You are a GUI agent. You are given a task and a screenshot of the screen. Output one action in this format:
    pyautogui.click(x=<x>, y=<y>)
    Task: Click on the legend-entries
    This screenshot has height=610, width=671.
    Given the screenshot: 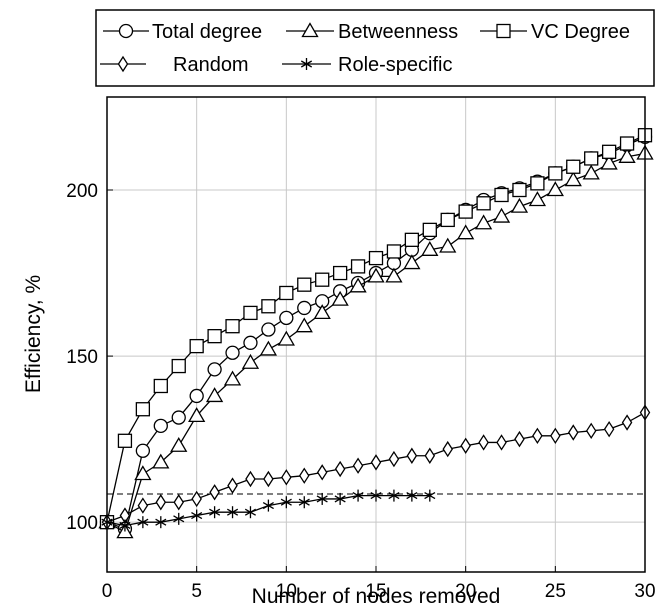 What is the action you would take?
    pyautogui.click(x=313, y=47)
    